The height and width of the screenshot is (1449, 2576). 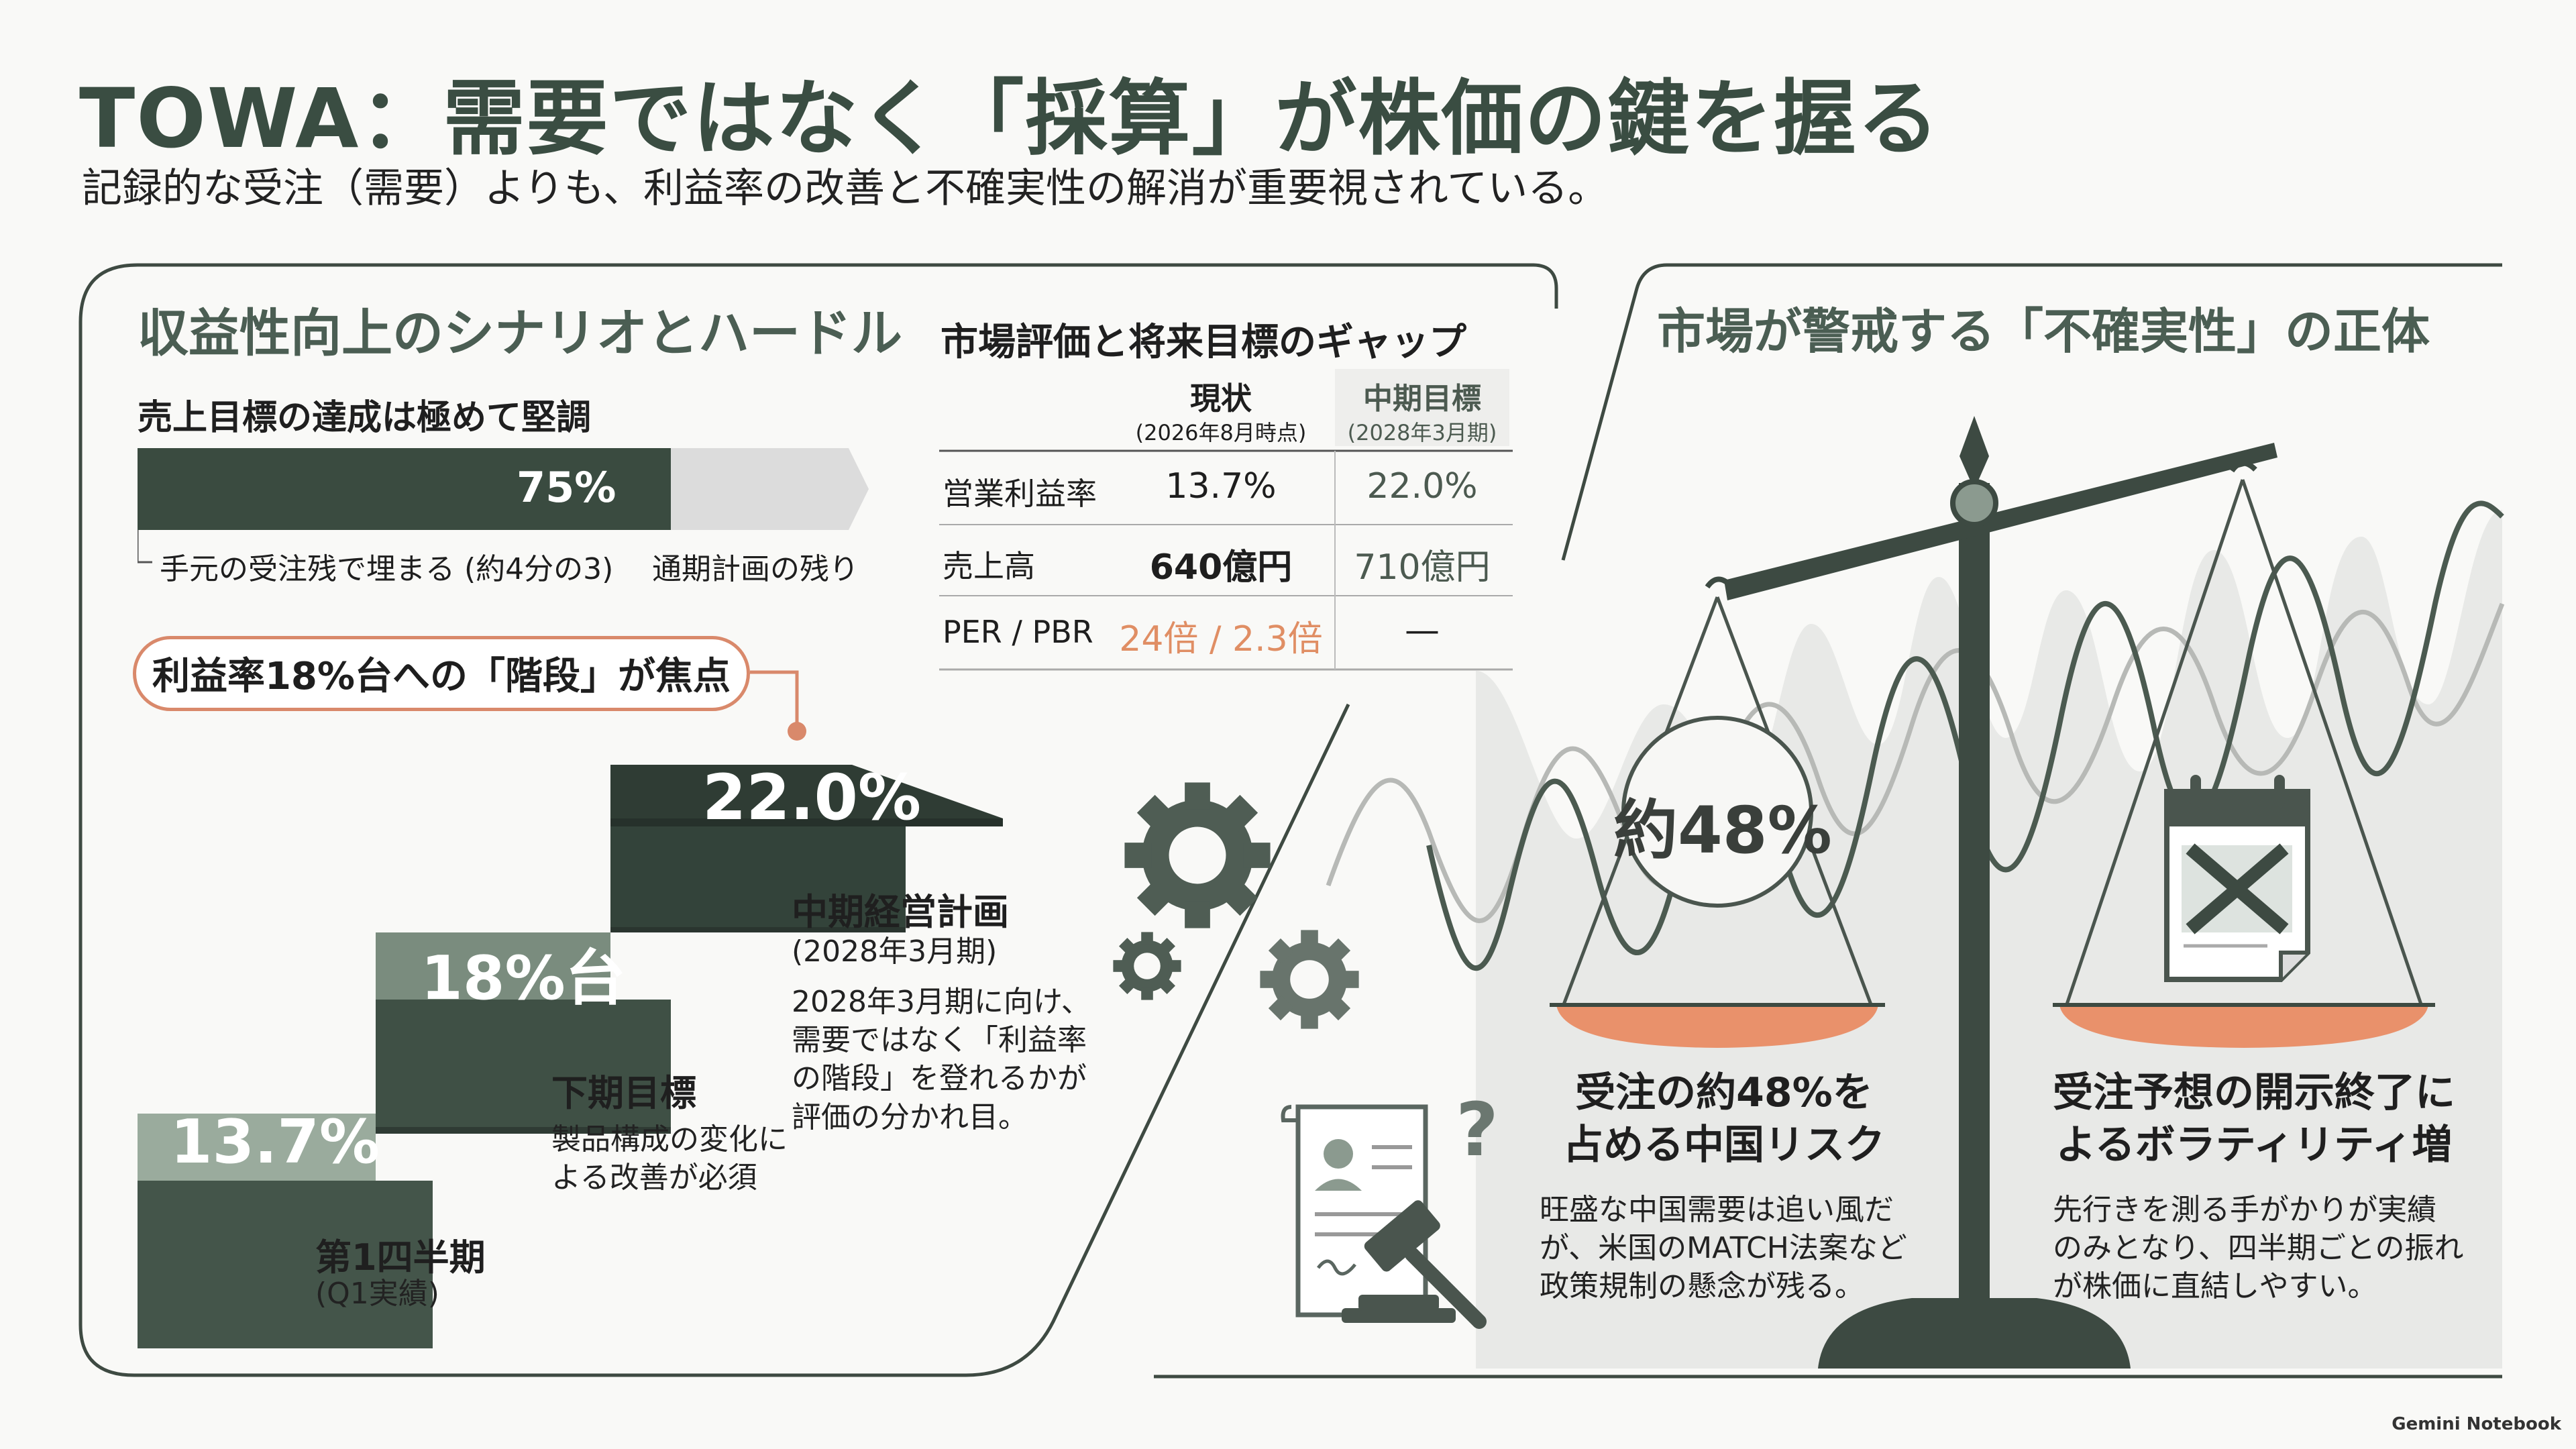 What do you see at coordinates (1221, 486) in the screenshot?
I see `row-current-operating-margin: 13.7%` at bounding box center [1221, 486].